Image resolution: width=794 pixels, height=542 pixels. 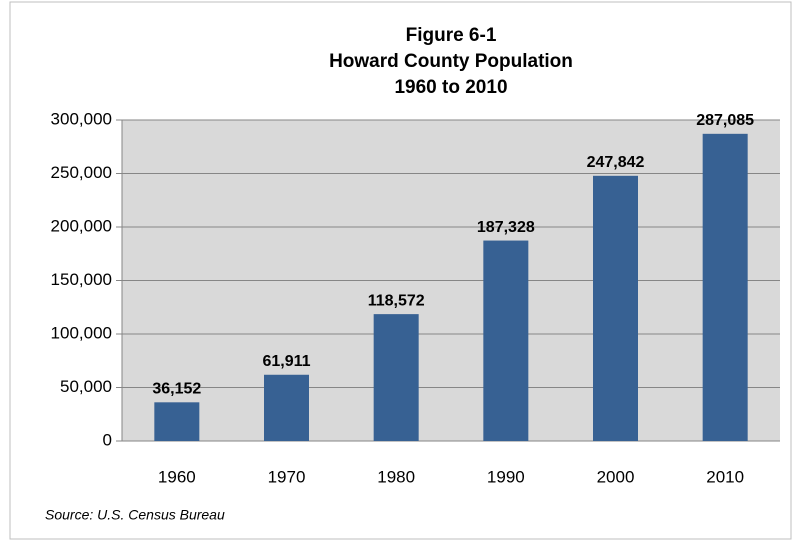 I want to click on x-tick-label: 2000, so click(x=616, y=476).